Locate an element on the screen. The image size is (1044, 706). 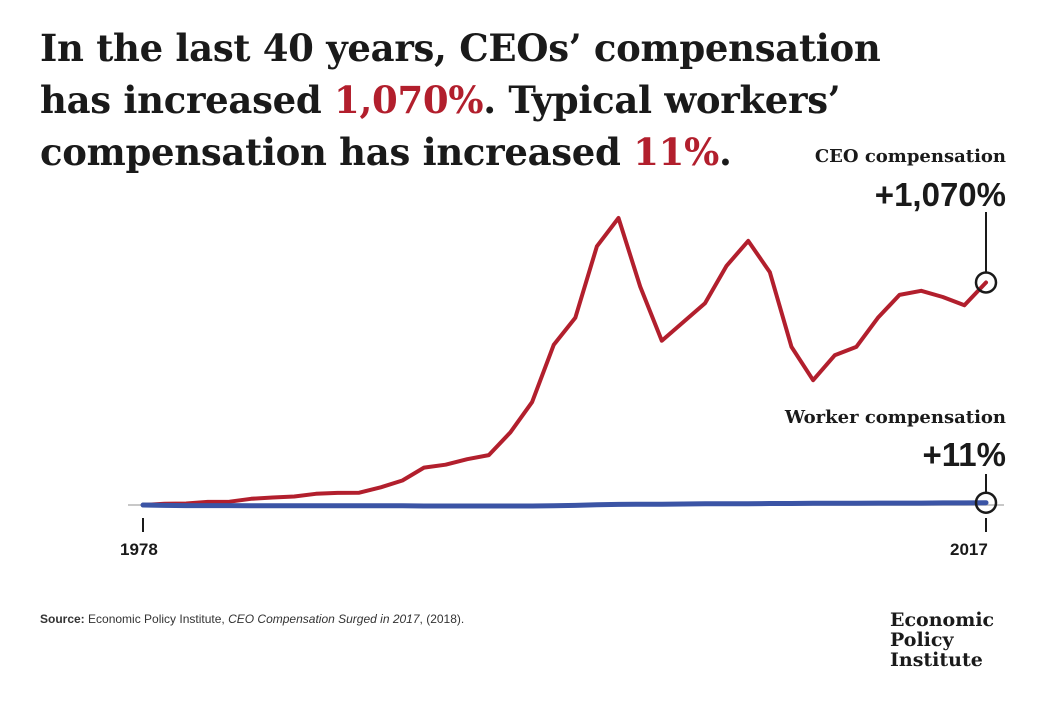
ceo-series-label: CEO compensation is located at coordinates (910, 156).